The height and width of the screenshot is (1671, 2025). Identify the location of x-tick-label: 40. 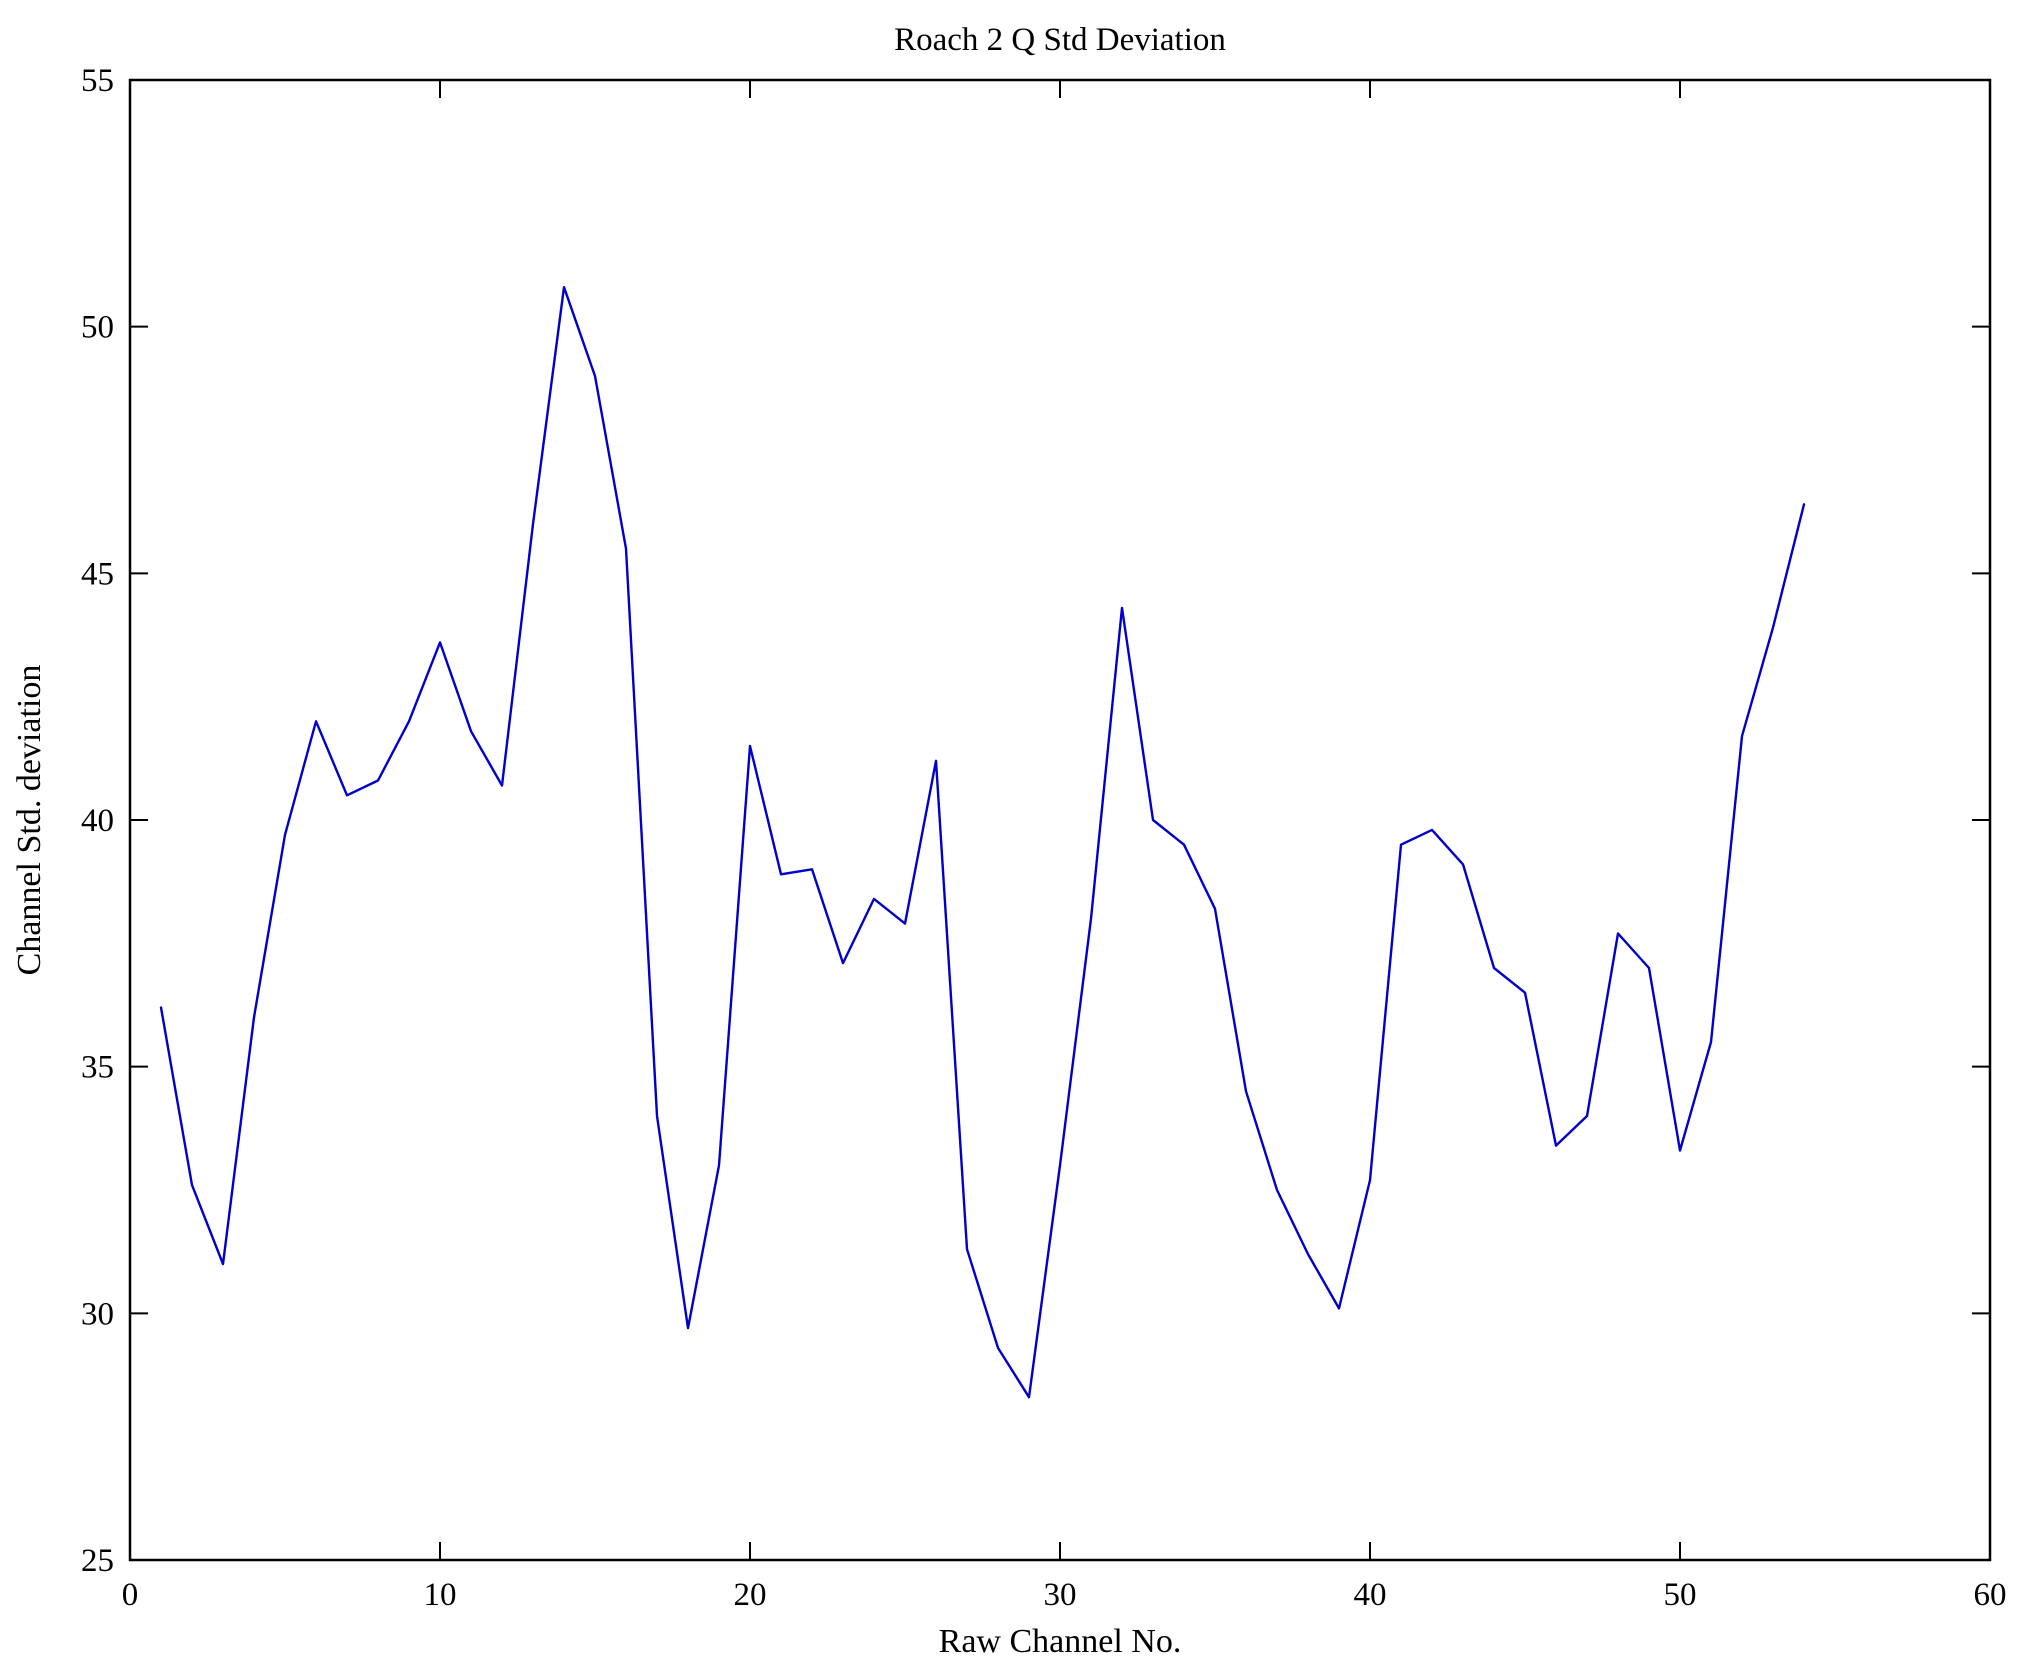
(1370, 1595).